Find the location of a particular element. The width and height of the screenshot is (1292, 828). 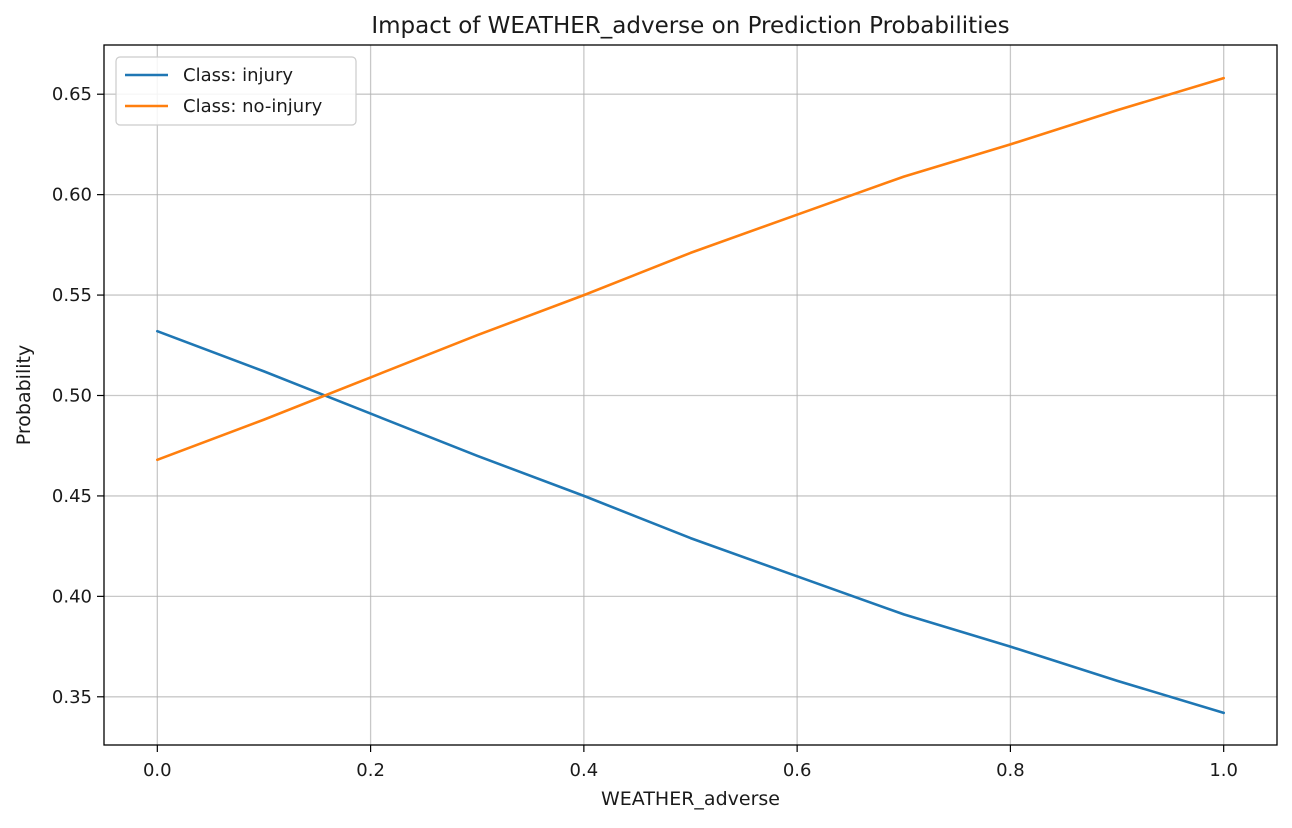

y-tick-label: 0.60 is located at coordinates (72, 195).